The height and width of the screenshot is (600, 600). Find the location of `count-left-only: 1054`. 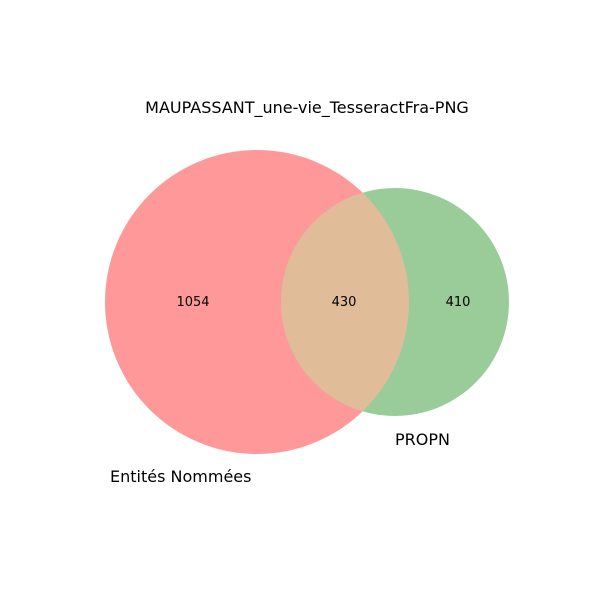

count-left-only: 1054 is located at coordinates (192, 302).